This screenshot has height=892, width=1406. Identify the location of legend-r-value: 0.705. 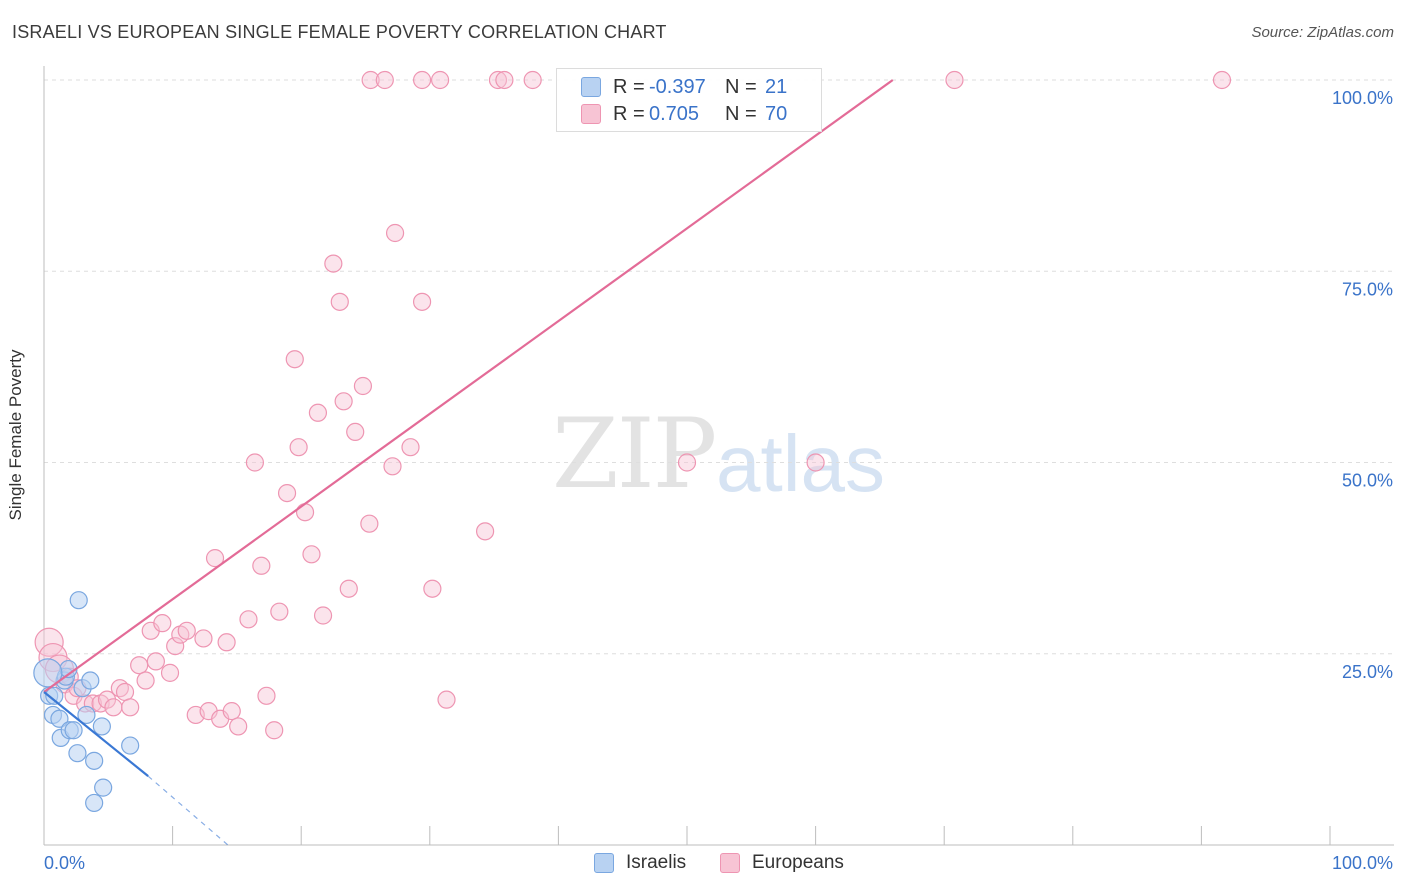
(674, 113).